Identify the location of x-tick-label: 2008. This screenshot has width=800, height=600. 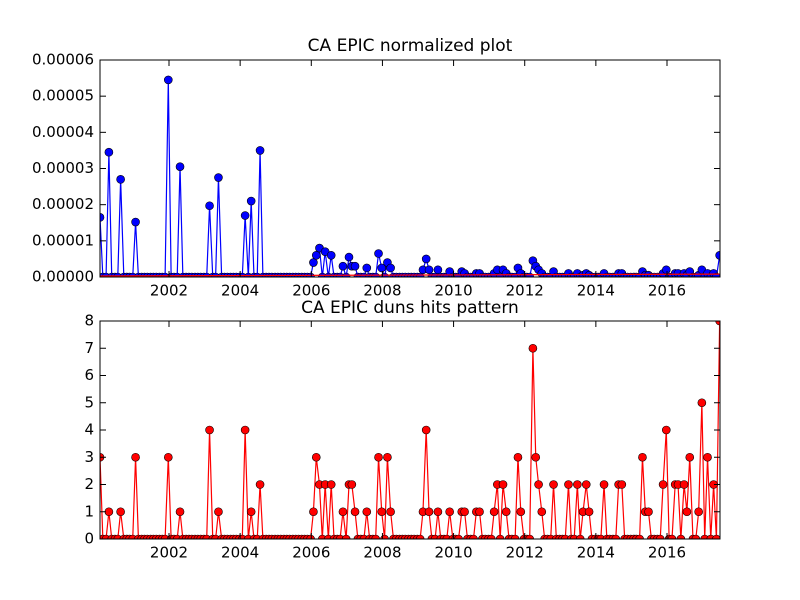
(382, 553).